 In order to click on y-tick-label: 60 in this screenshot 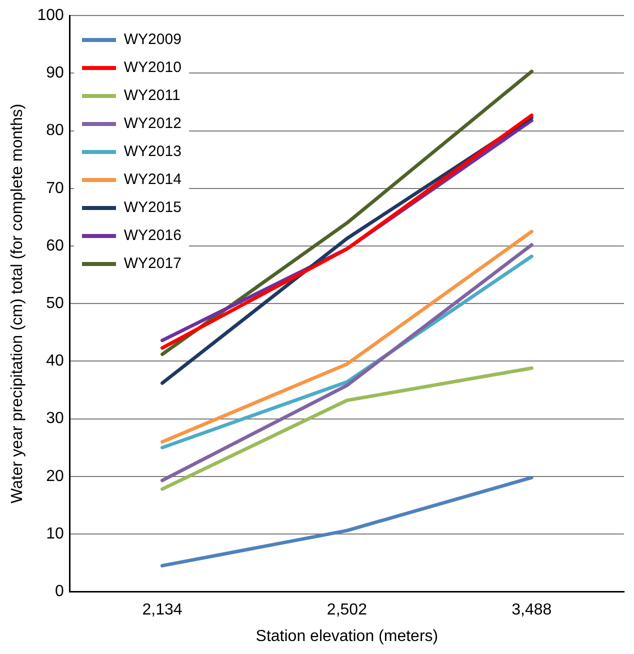, I will do `click(55, 245)`.